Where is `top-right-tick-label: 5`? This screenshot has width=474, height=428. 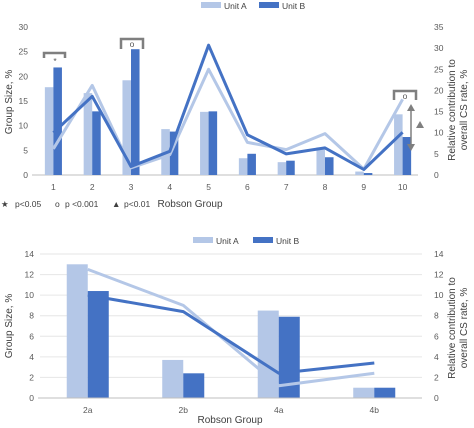
top-right-tick-label: 5 is located at coordinates (436, 154).